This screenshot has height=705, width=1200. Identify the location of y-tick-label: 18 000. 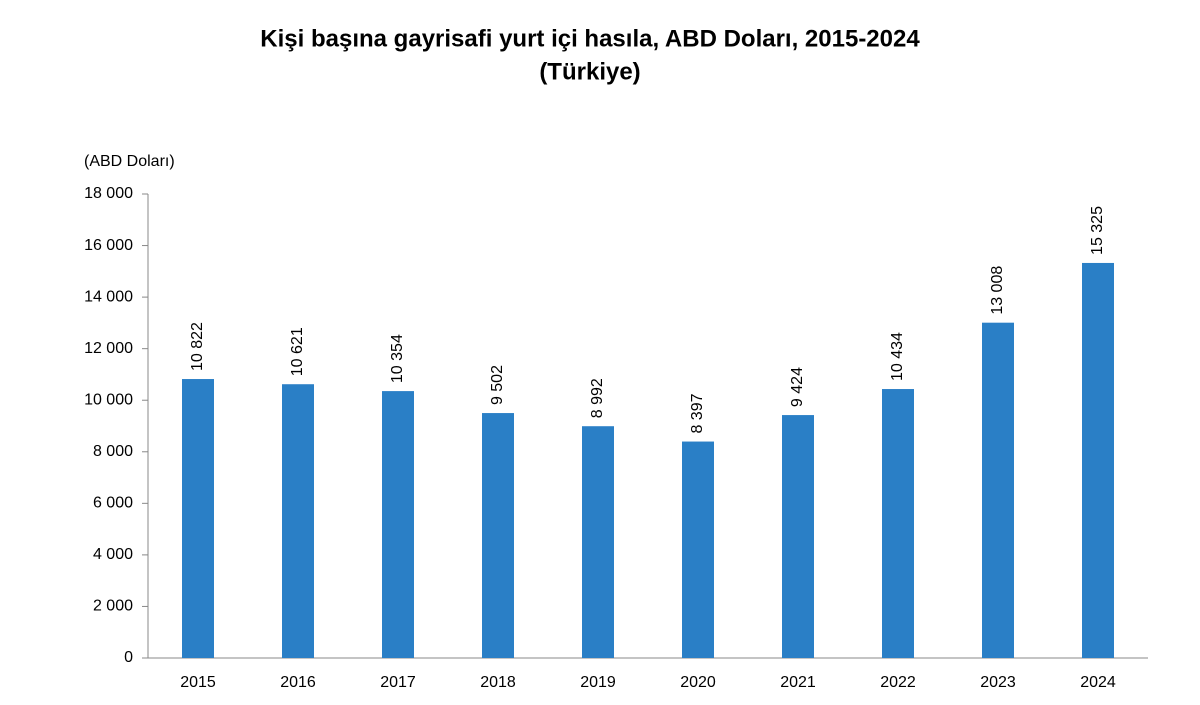
(108, 193).